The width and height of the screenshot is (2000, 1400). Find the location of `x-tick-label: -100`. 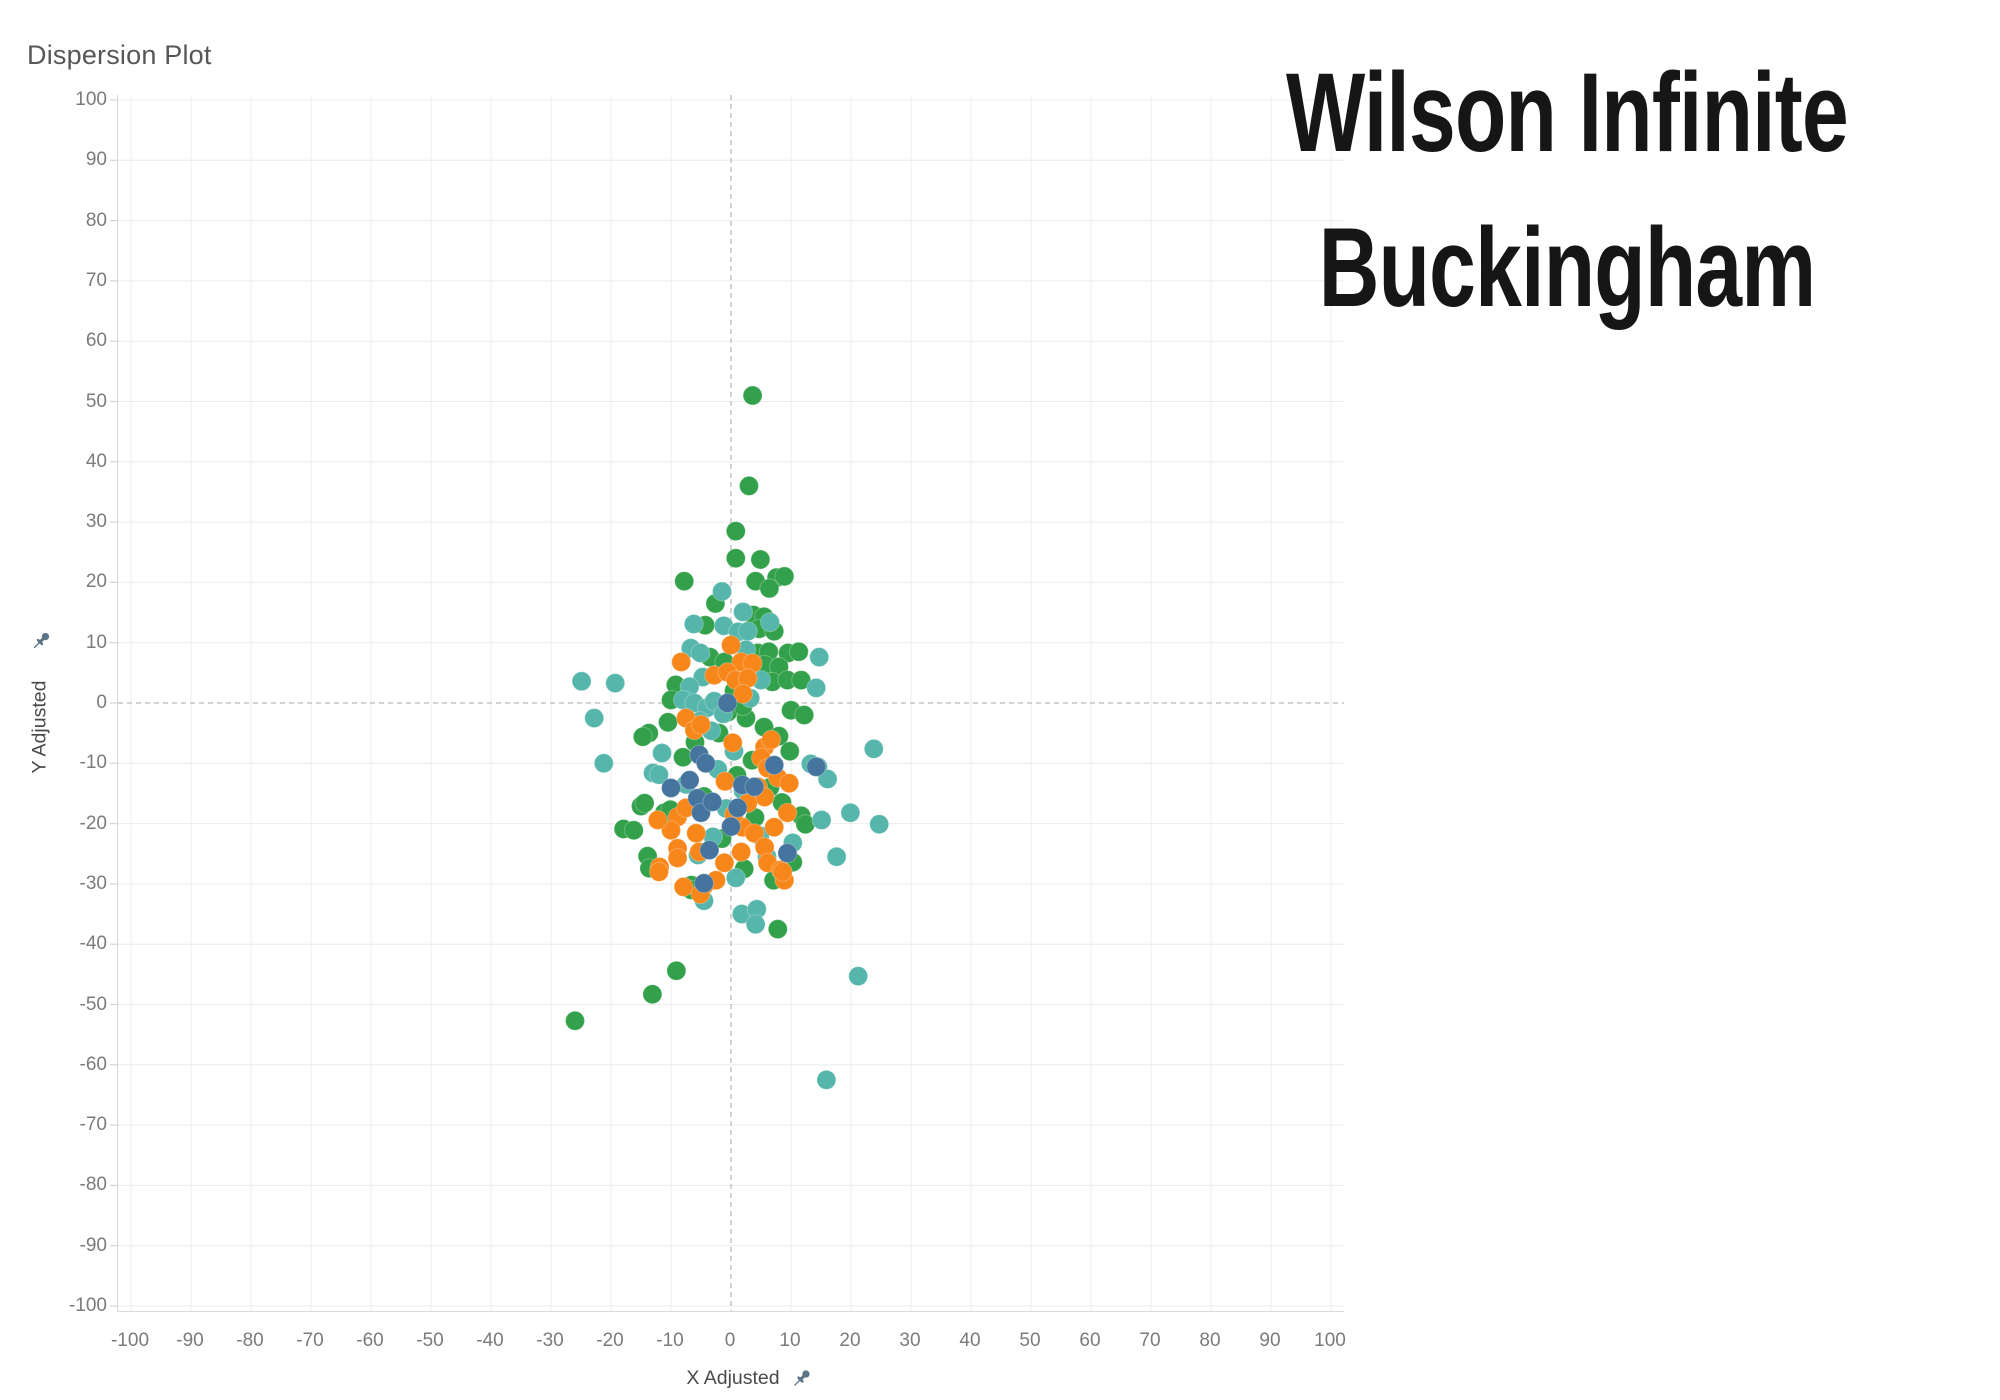

x-tick-label: -100 is located at coordinates (130, 1340).